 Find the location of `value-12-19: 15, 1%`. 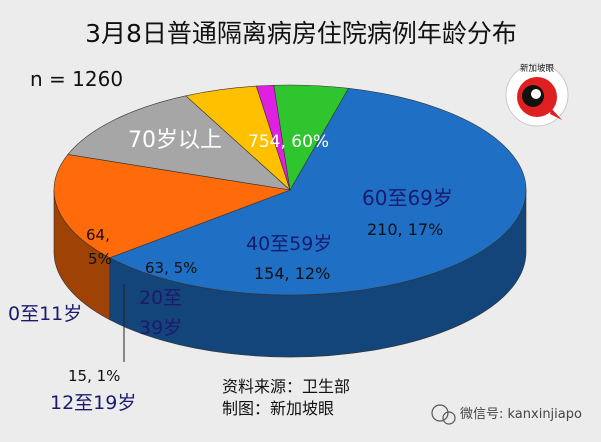

value-12-19: 15, 1% is located at coordinates (94, 376).